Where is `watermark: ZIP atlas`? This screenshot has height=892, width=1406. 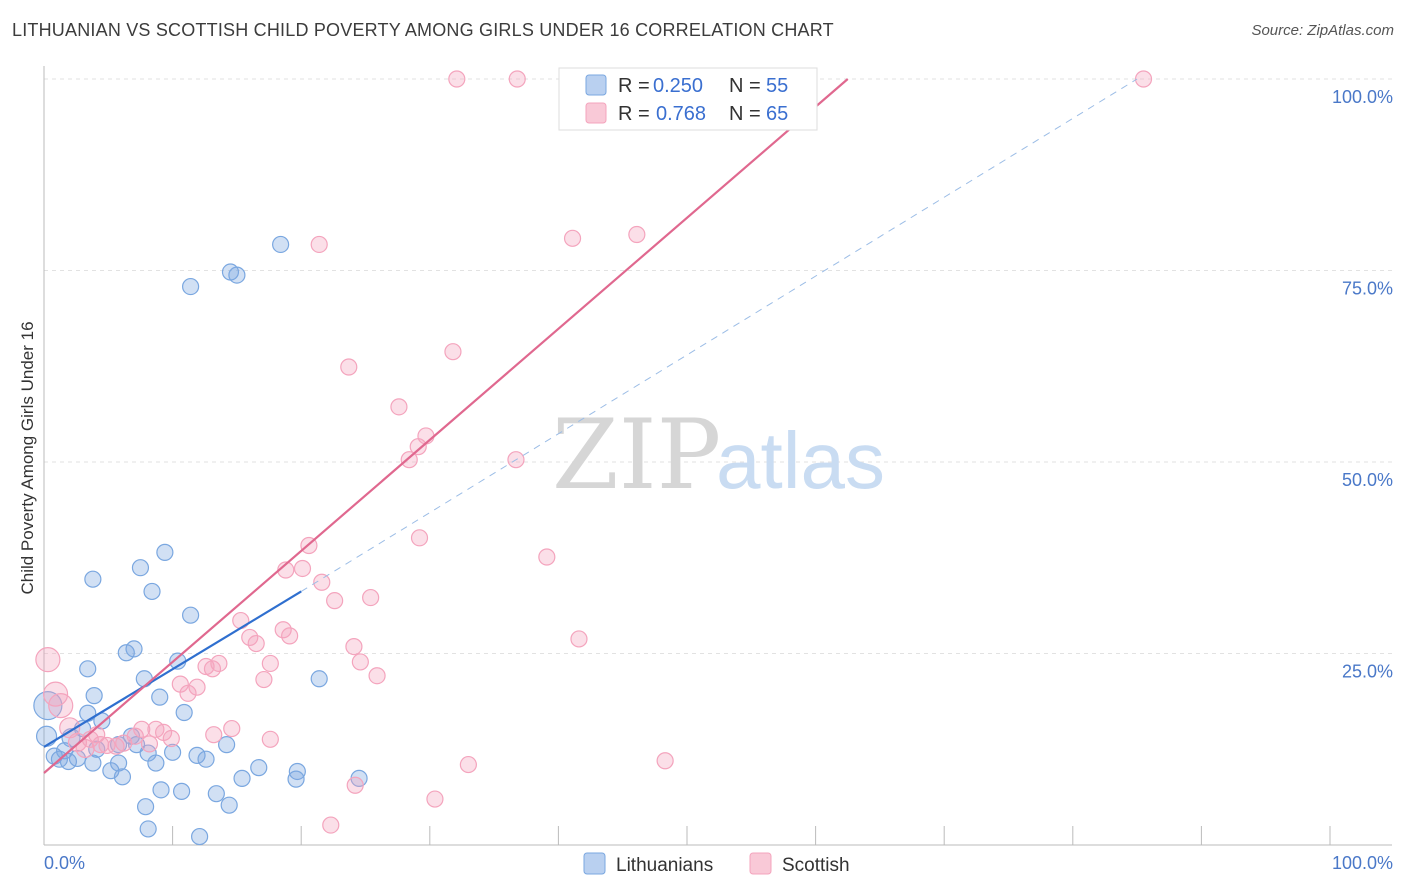 watermark: ZIP atlas is located at coordinates (718, 455).